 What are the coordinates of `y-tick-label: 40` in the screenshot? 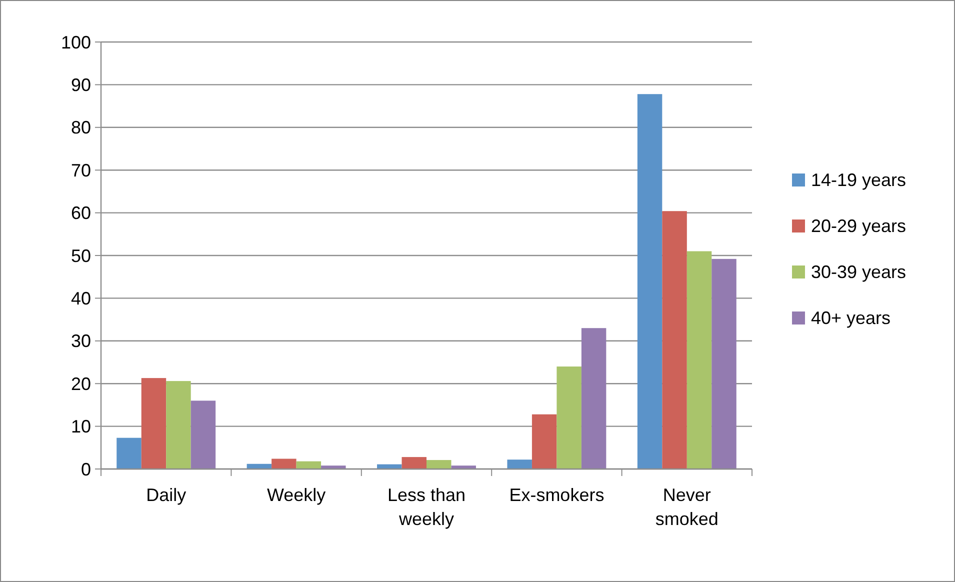 It's located at (80, 298).